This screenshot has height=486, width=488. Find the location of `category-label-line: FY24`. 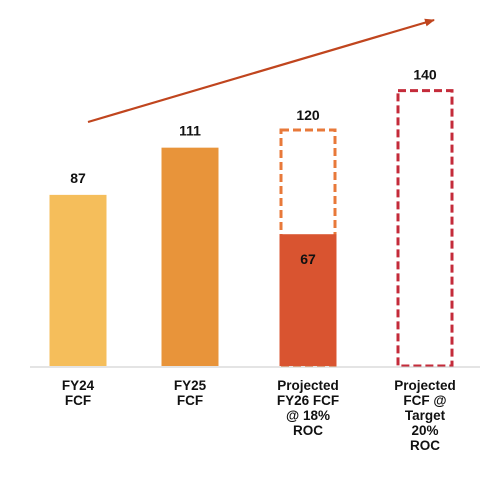

category-label-line: FY24 is located at coordinates (78, 385).